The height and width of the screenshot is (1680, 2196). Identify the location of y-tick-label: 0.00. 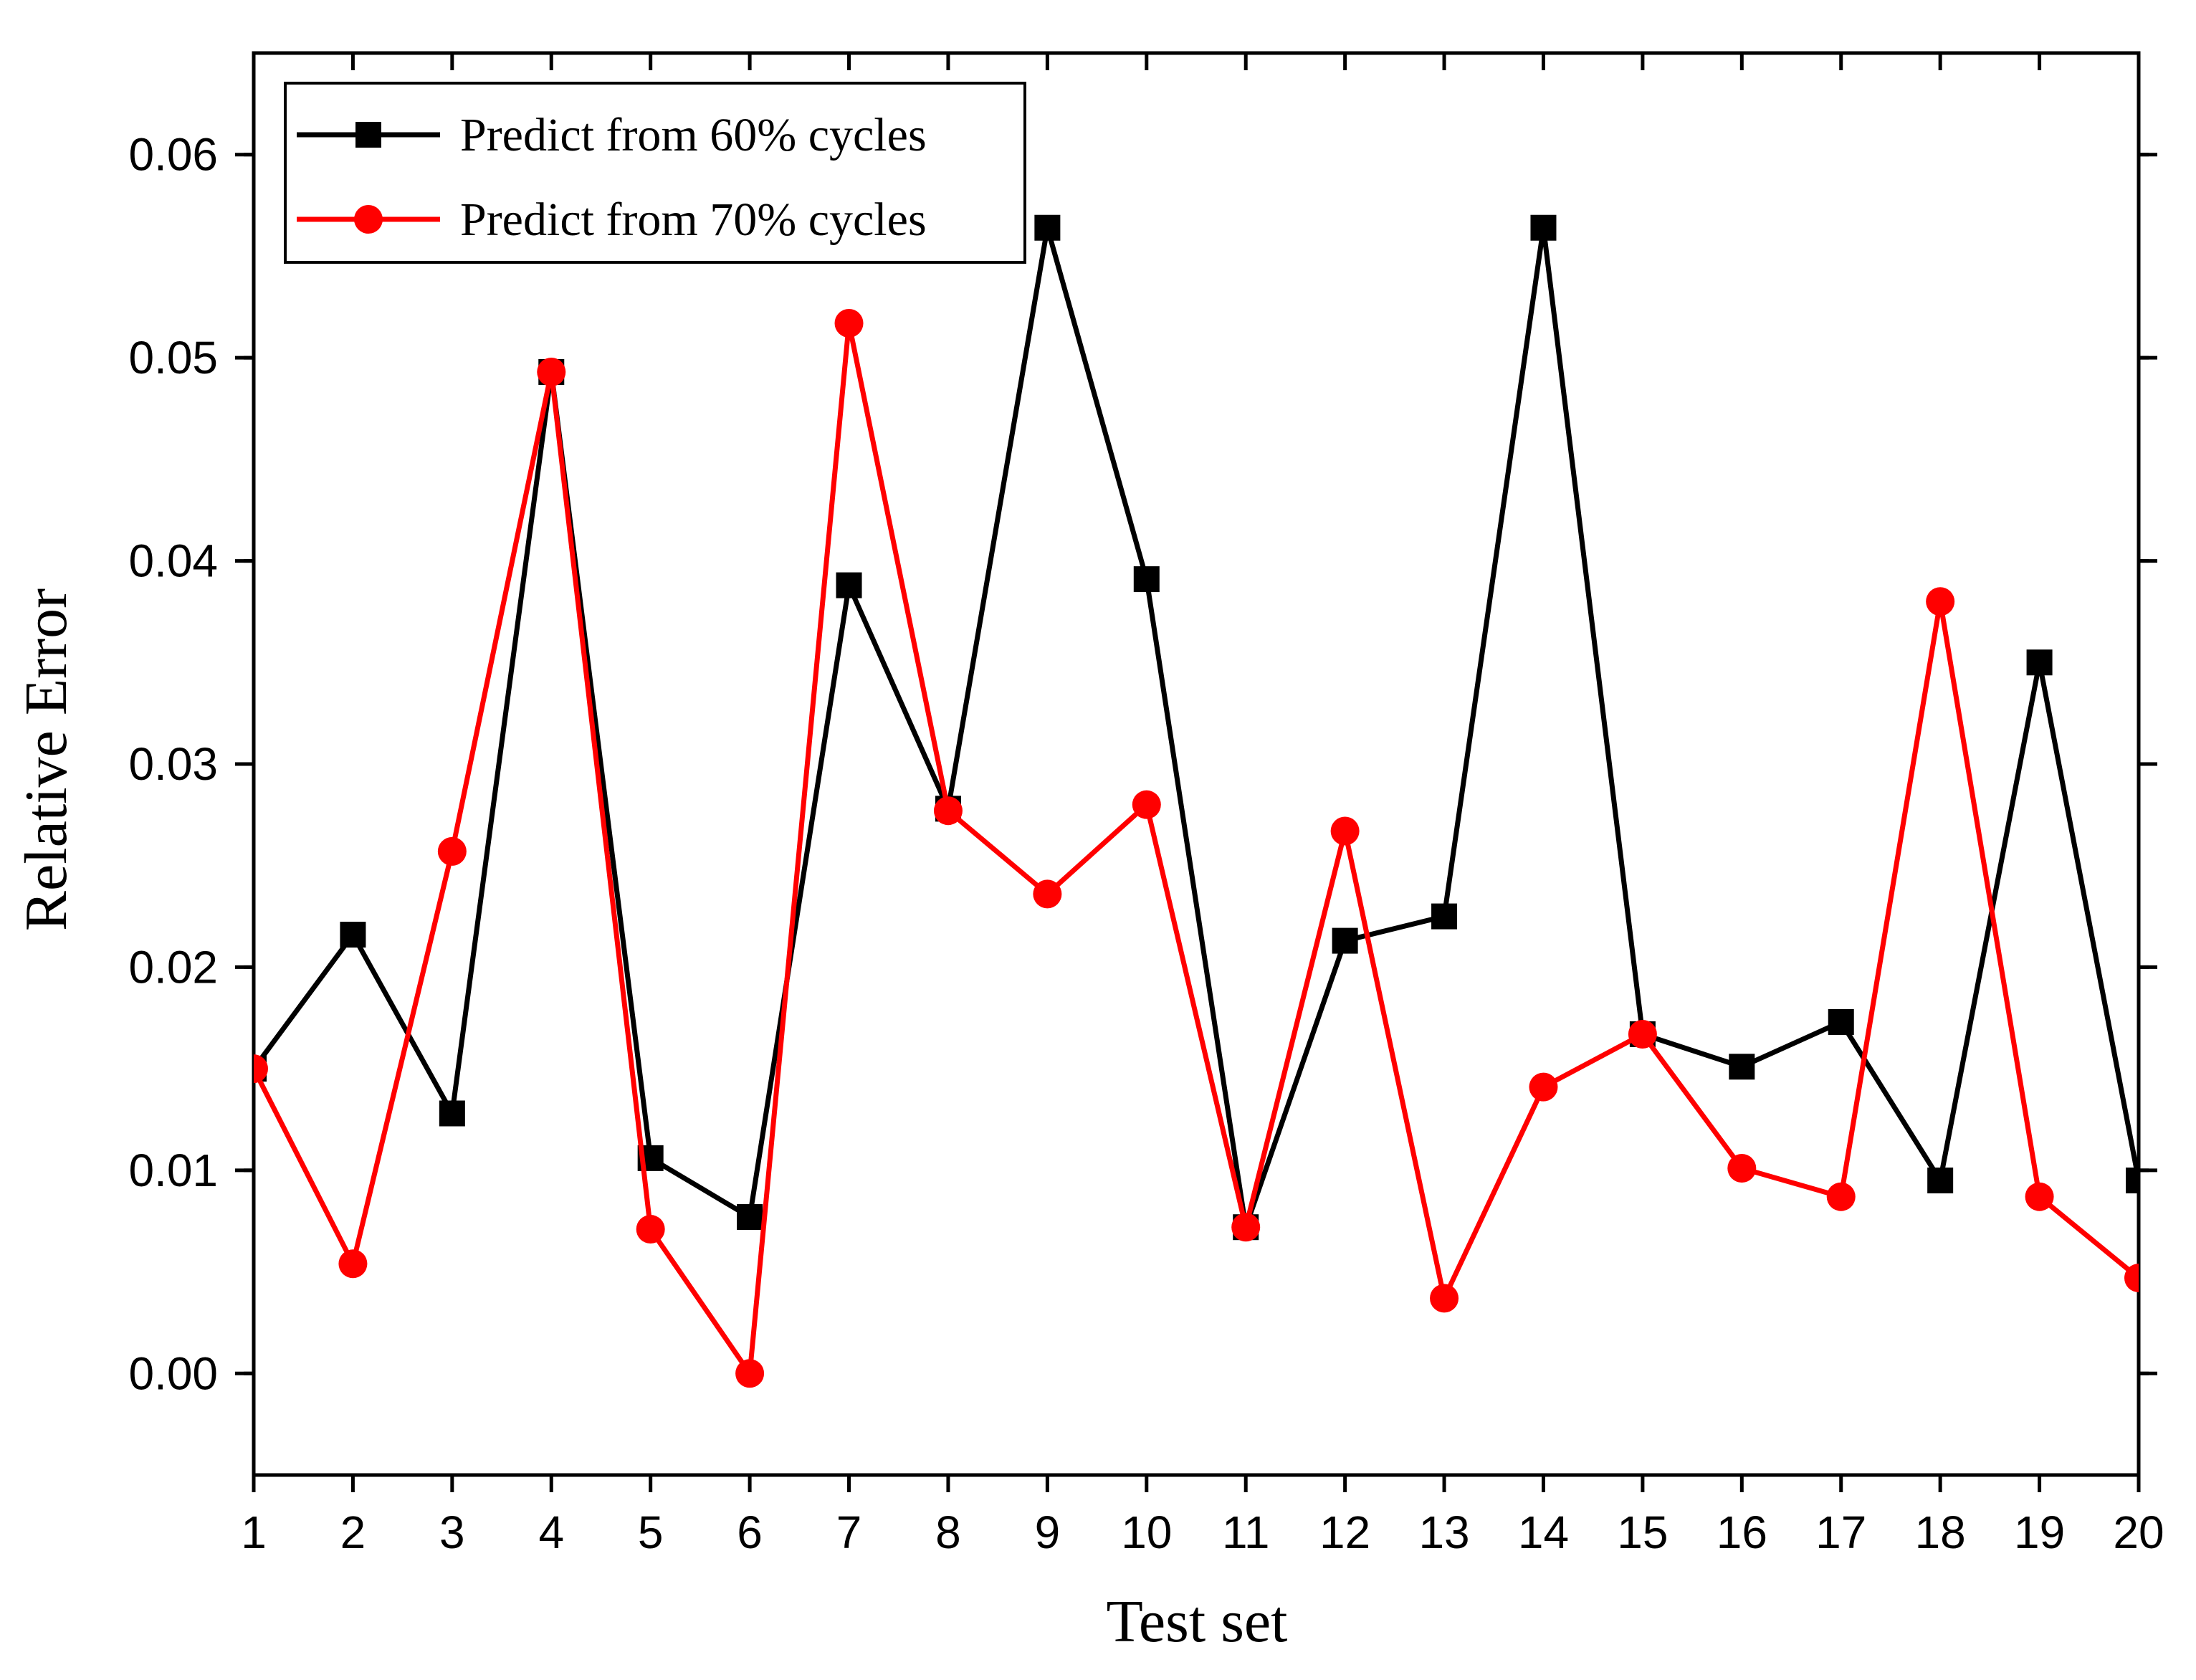
(173, 1373).